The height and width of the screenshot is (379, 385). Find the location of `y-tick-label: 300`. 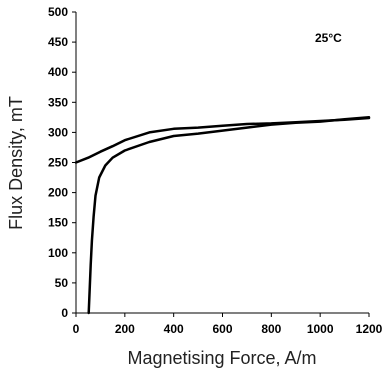

y-tick-label: 300 is located at coordinates (58, 132).